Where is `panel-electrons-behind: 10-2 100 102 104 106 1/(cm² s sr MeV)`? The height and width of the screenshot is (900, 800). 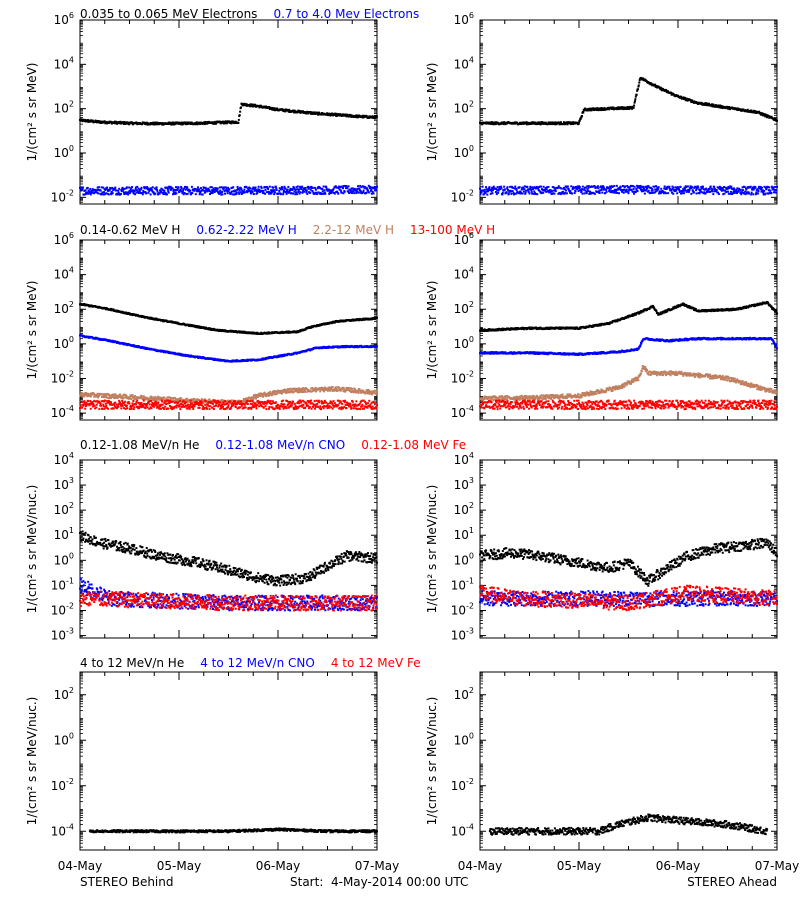 panel-electrons-behind: 10-2 100 102 104 106 1/(cm² s sr MeV) is located at coordinates (201, 108).